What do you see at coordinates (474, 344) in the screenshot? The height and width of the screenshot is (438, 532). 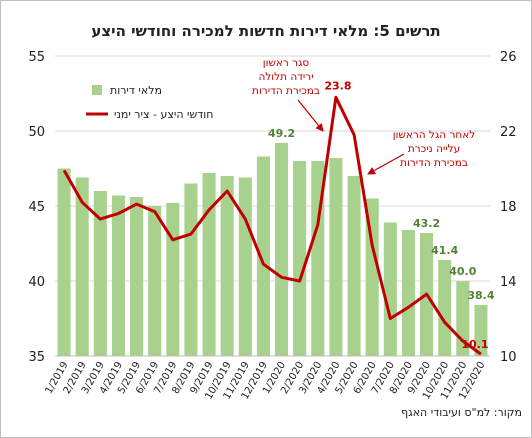 I see `line-data-label: 10.1` at bounding box center [474, 344].